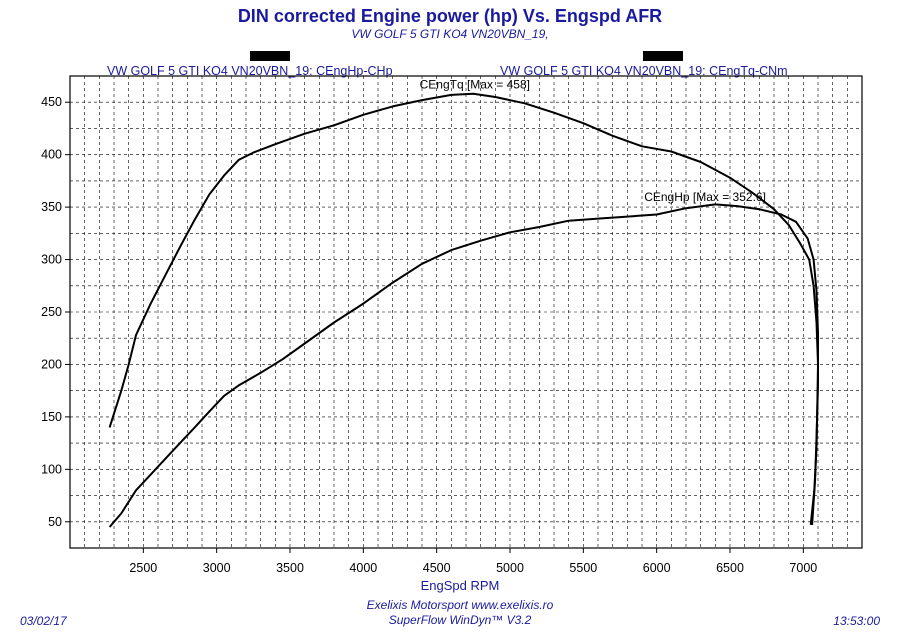 The width and height of the screenshot is (900, 633). Describe the element at coordinates (460, 585) in the screenshot. I see `x-axis-label: EngSpd RPM` at that location.